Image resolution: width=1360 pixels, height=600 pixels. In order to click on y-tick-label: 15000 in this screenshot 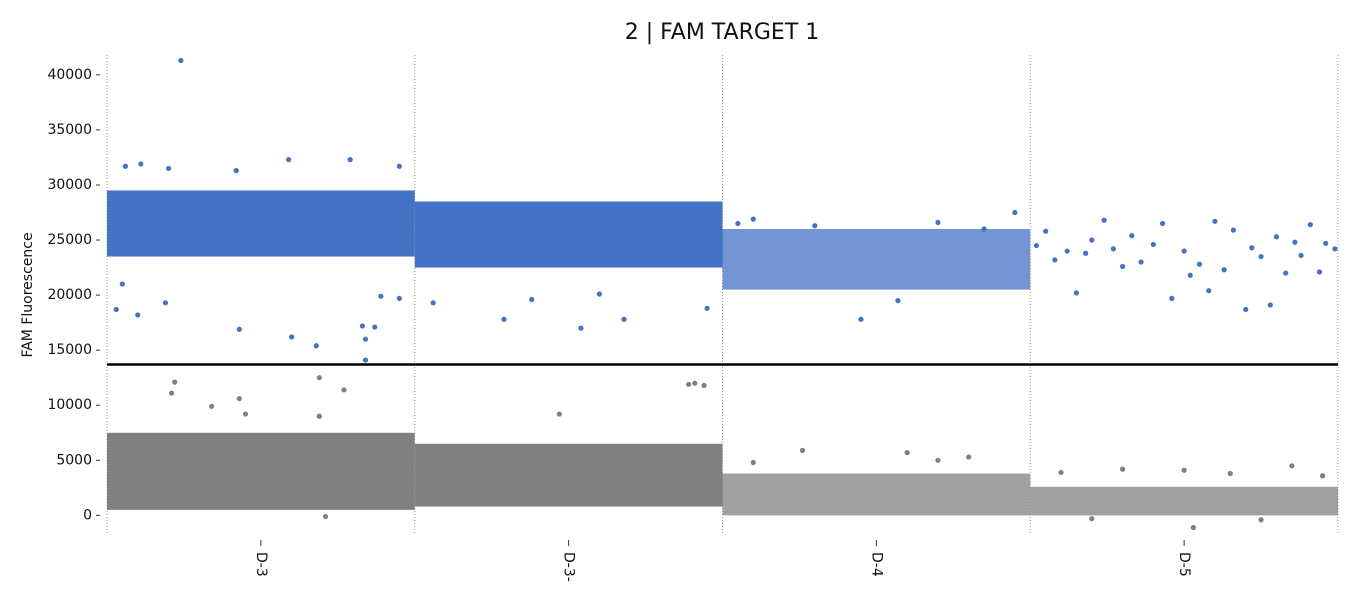, I will do `click(69, 350)`.